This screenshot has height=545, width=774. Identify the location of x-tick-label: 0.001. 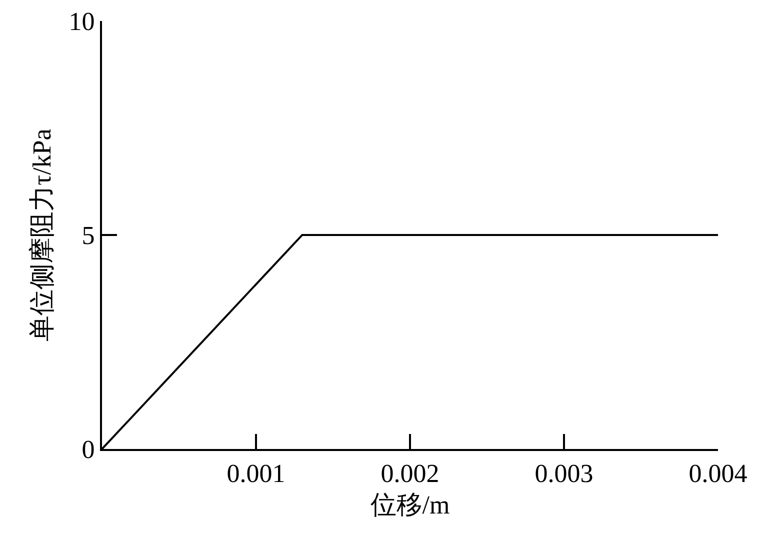
(256, 473).